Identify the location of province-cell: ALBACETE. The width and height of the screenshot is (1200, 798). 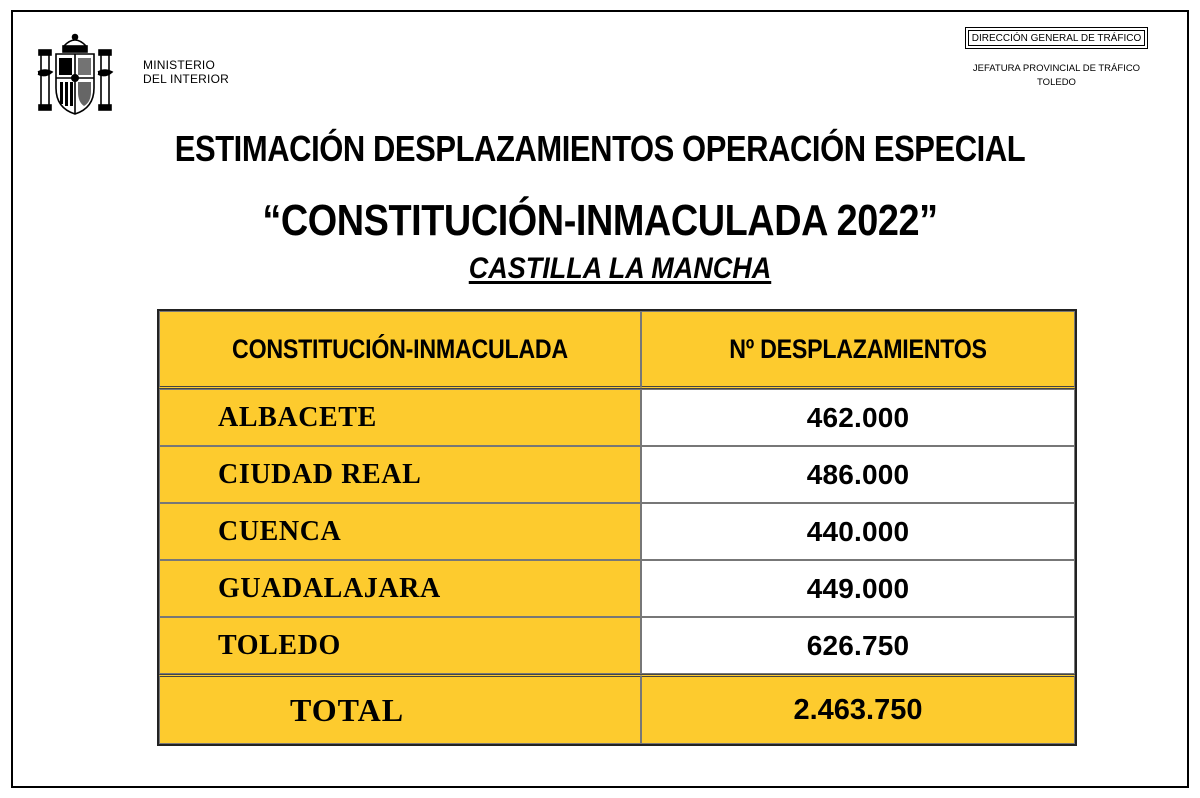
(400, 417).